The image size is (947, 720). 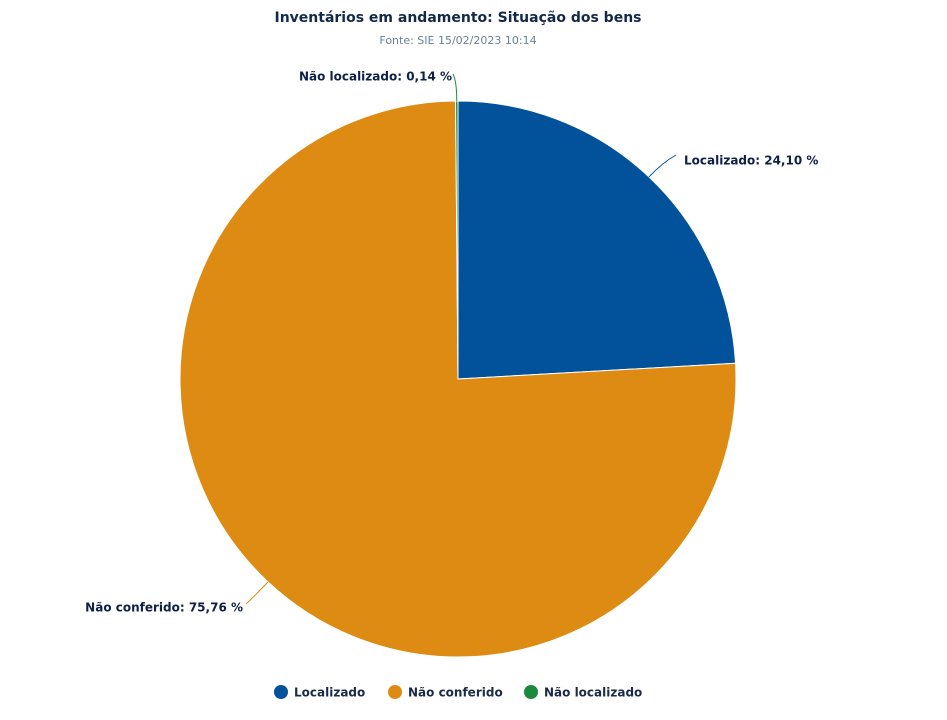 What do you see at coordinates (329, 693) in the screenshot?
I see `legend-label-localizado: Localizado` at bounding box center [329, 693].